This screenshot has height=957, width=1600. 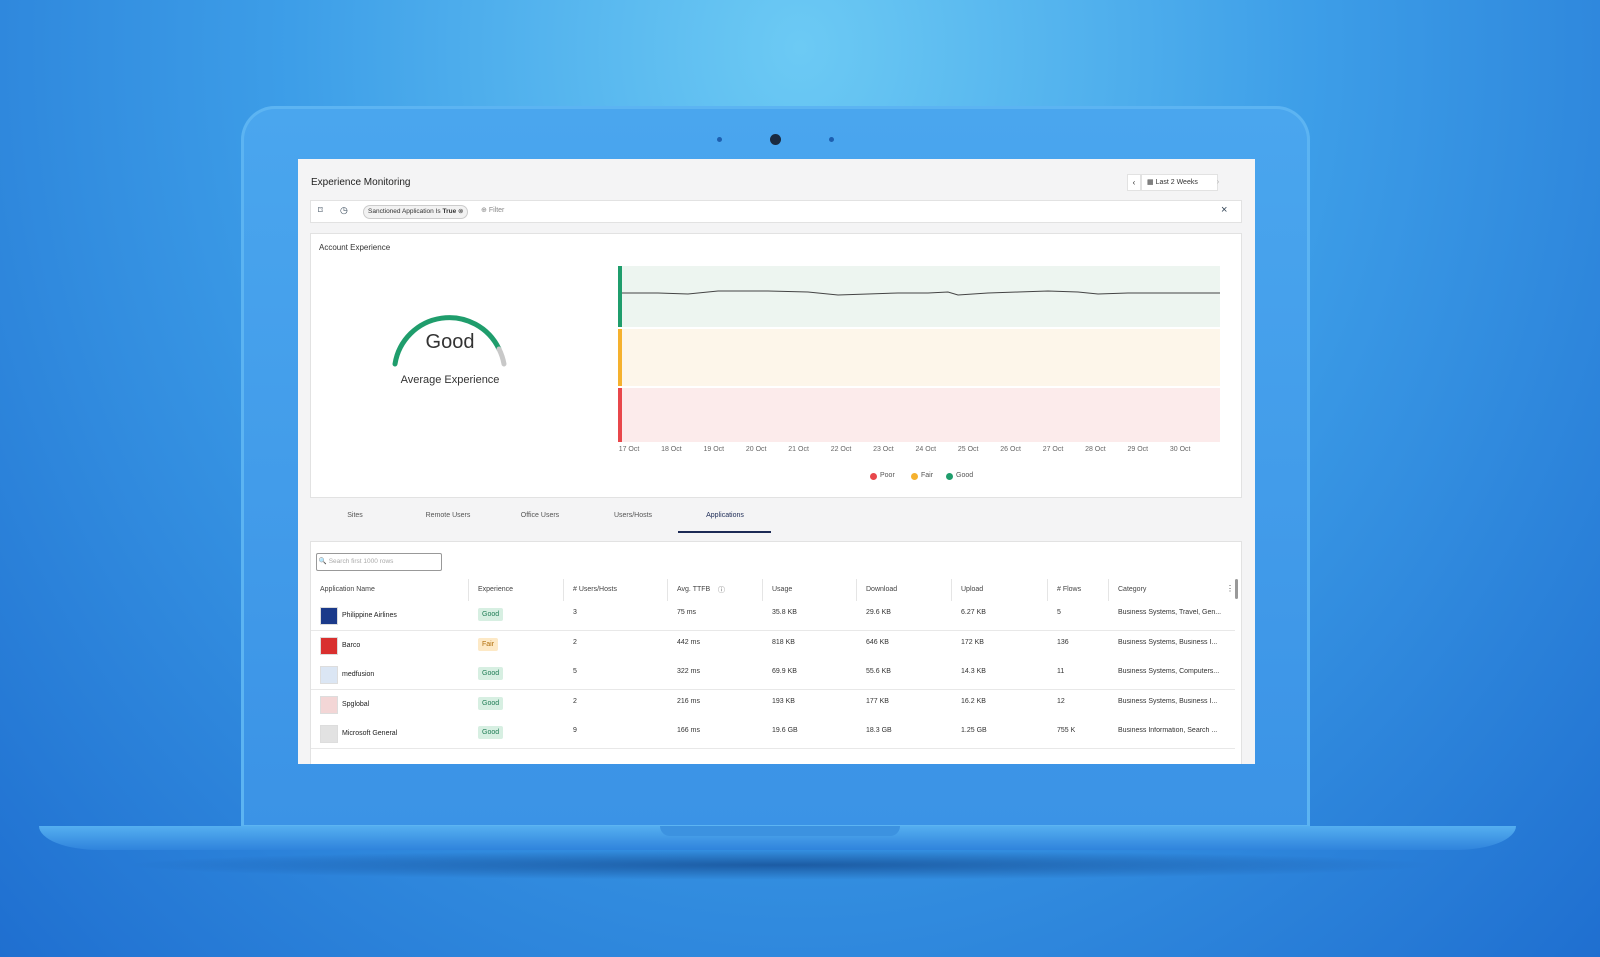 What do you see at coordinates (575, 612) in the screenshot?
I see `cell: 3` at bounding box center [575, 612].